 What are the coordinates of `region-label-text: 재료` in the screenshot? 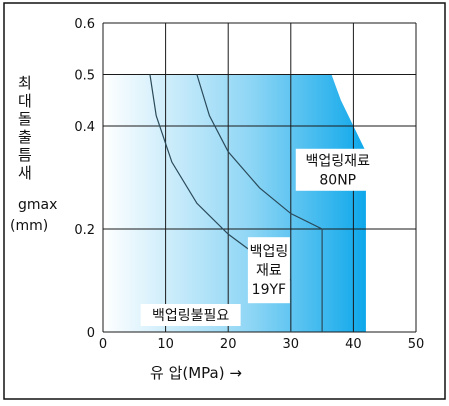 It's located at (269, 271).